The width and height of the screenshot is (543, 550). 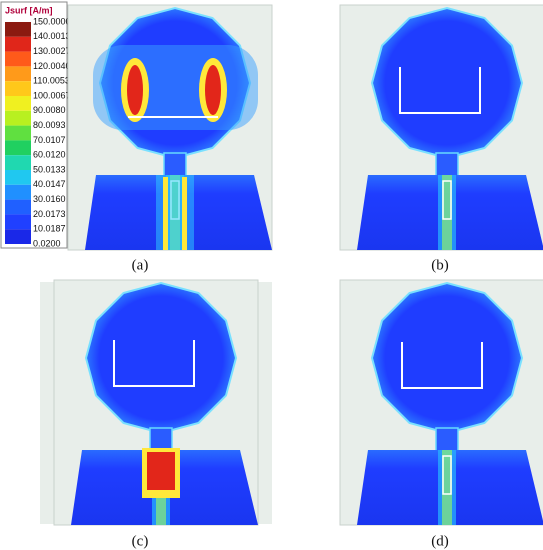 I want to click on caption: (c), so click(x=140, y=541).